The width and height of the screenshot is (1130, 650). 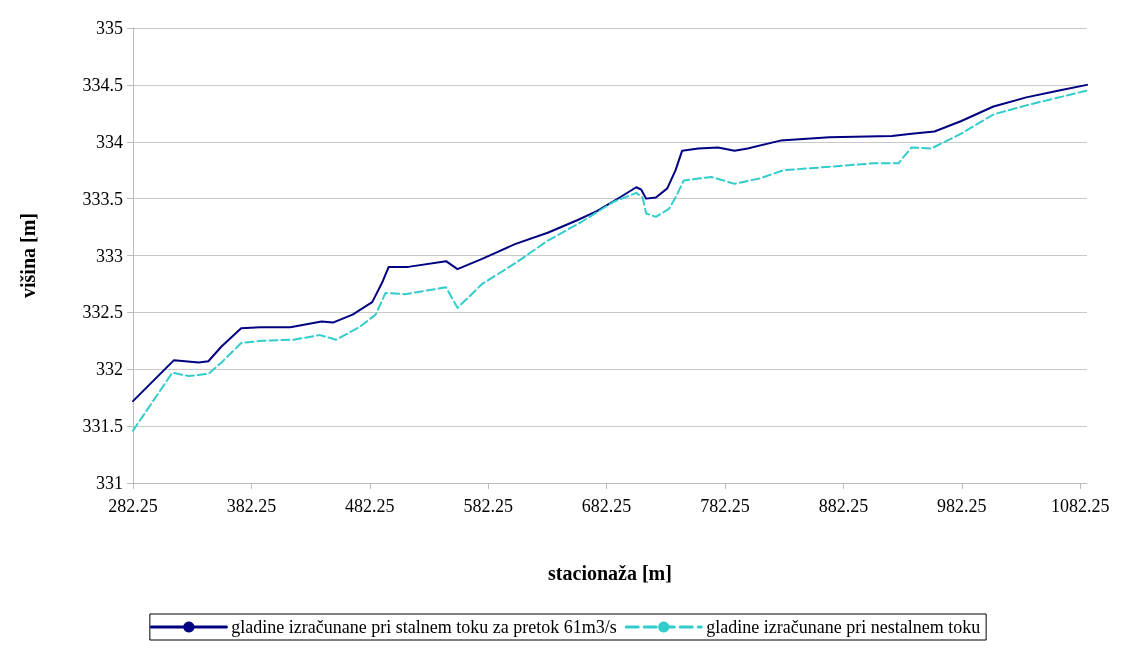 What do you see at coordinates (102, 84) in the screenshot?
I see `y-tick-label: 334.5` at bounding box center [102, 84].